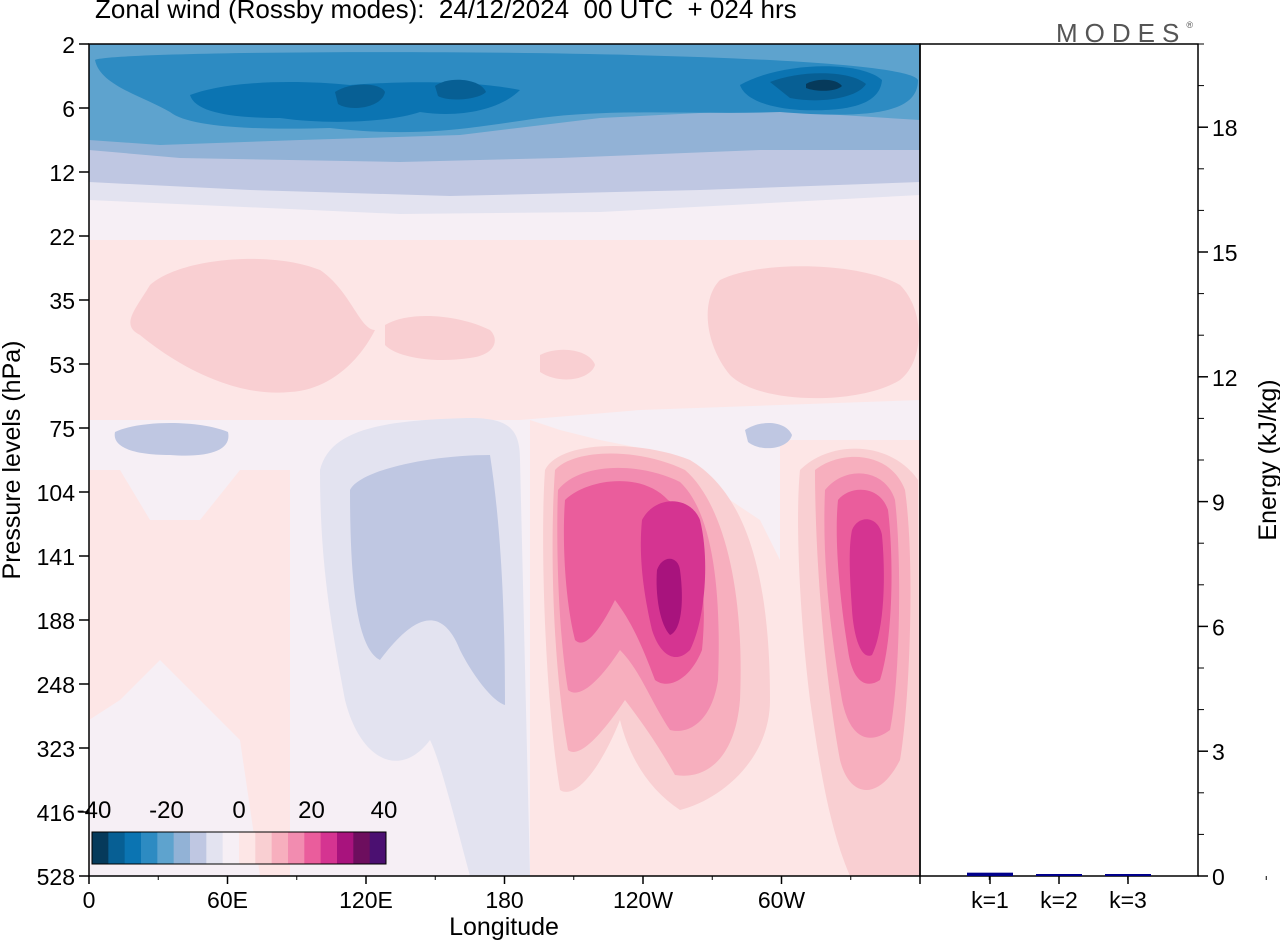 The height and width of the screenshot is (942, 1280). I want to click on colorbar-tick-label: 20, so click(311, 810).